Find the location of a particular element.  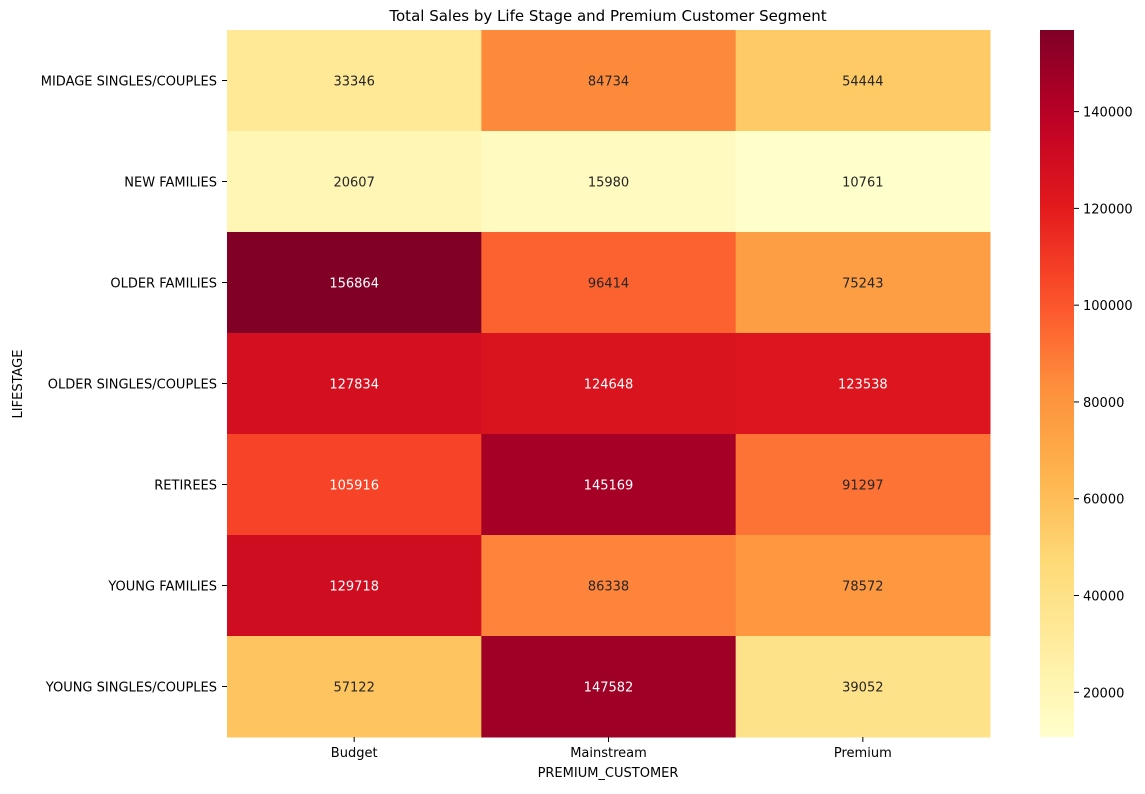

cell-value-label: 96414 is located at coordinates (608, 284).